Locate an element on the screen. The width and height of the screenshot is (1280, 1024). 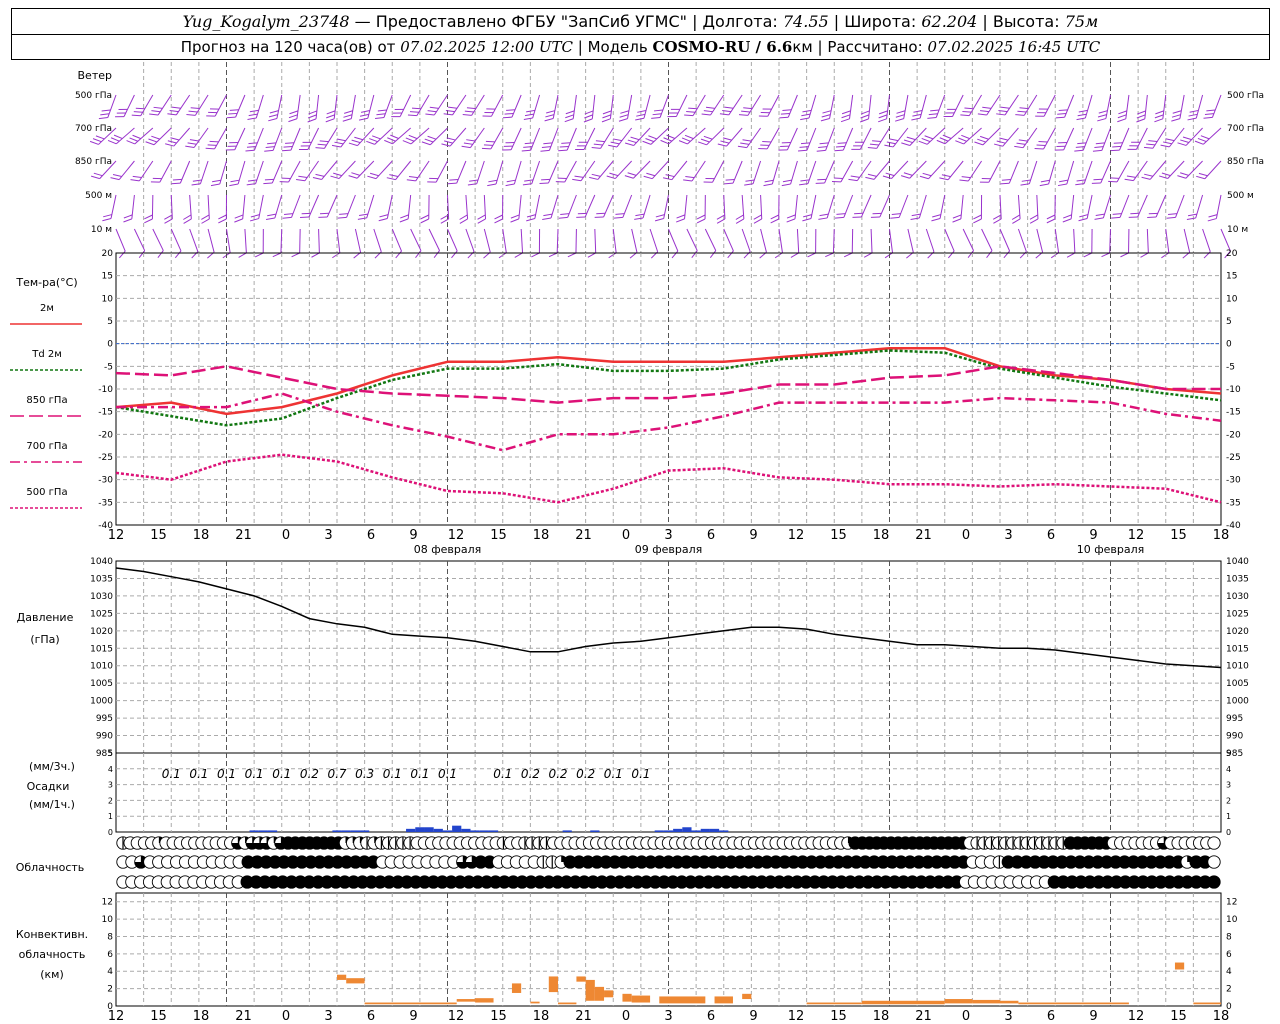
longitude-value: 74.55 is located at coordinates (805, 21).